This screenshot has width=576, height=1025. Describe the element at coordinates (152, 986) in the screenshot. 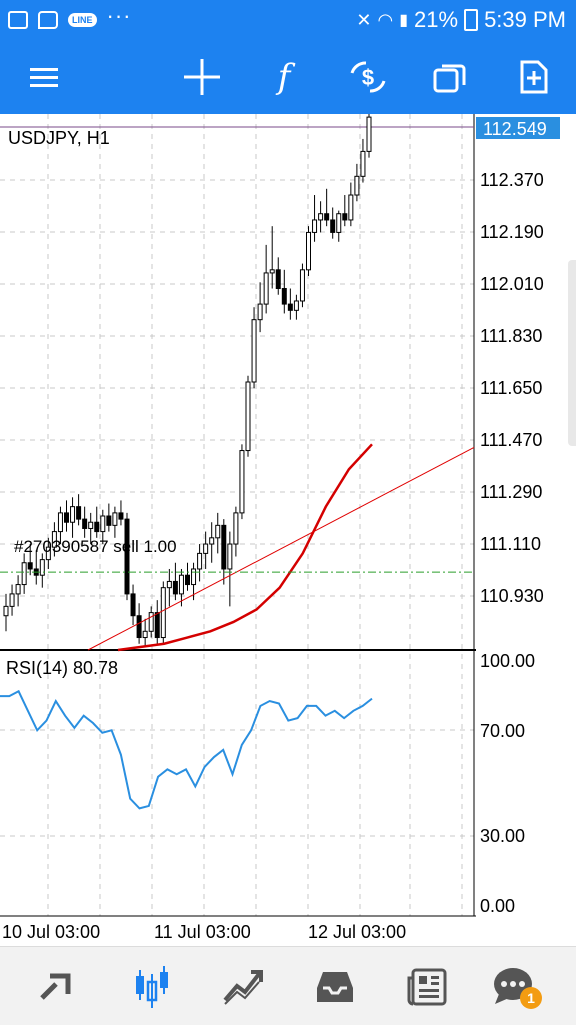

I see `chart-icon` at that location.